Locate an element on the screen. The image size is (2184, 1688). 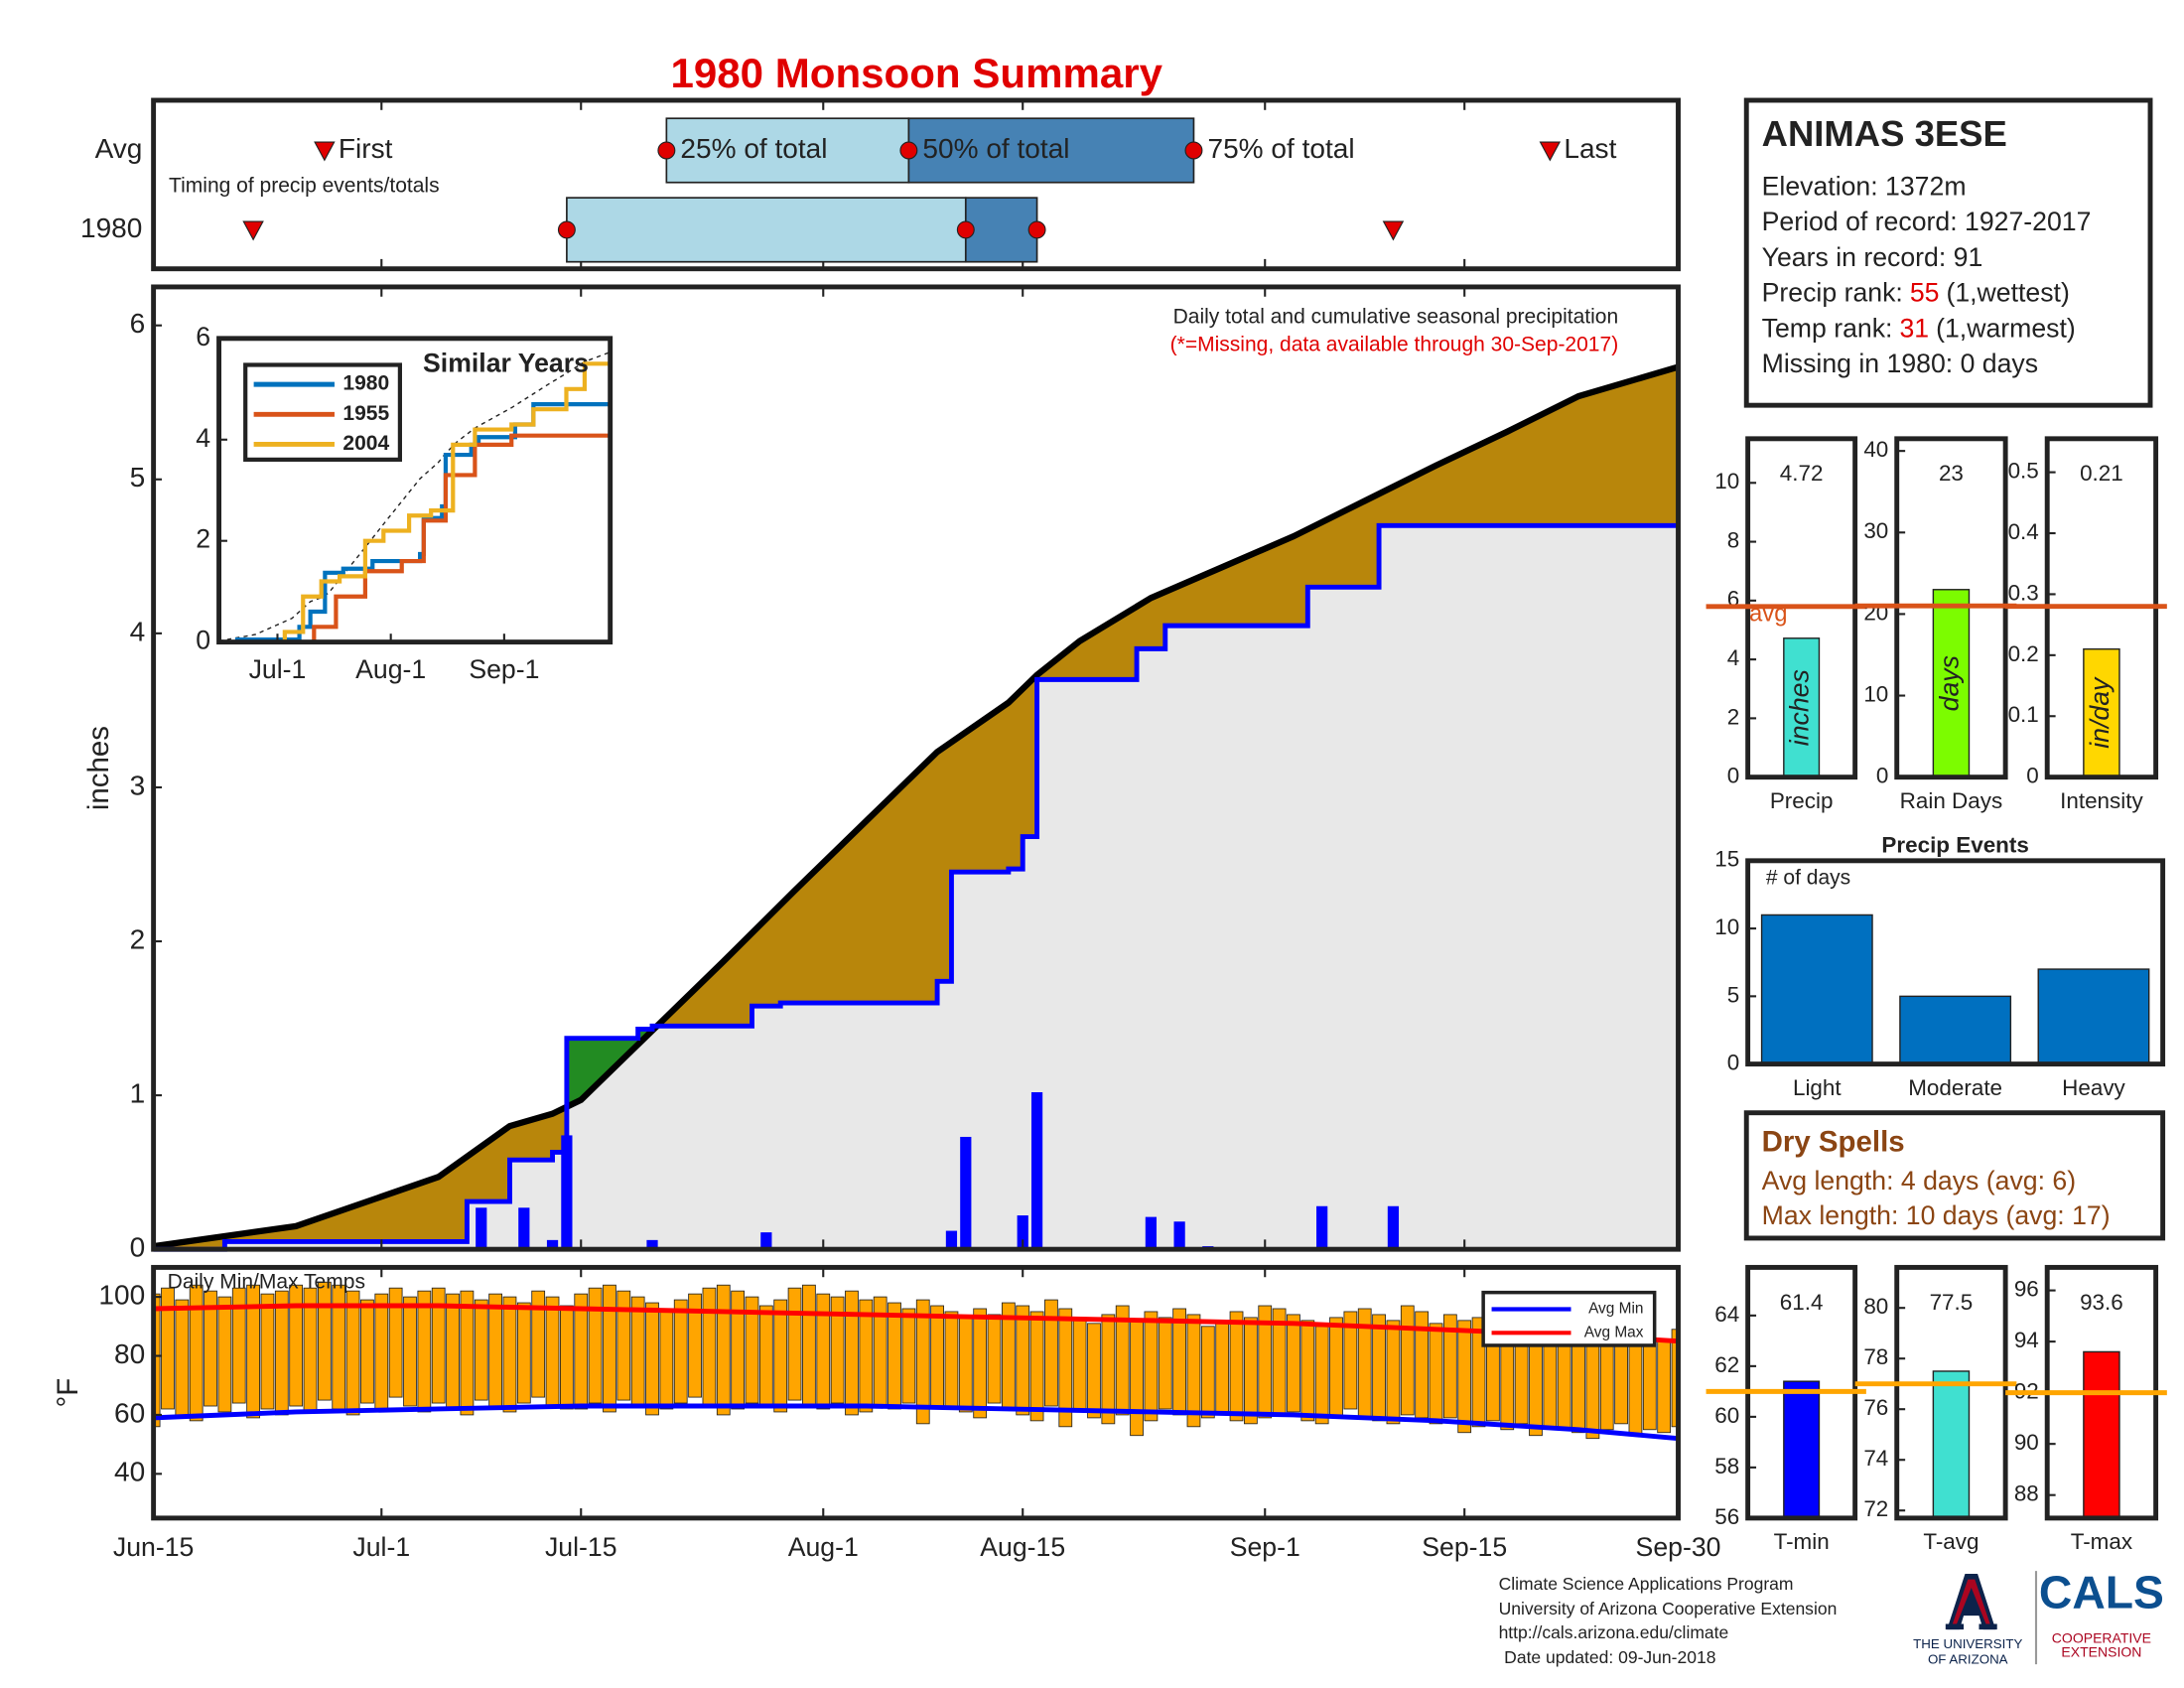
avg-label: avg is located at coordinates (1768, 613).